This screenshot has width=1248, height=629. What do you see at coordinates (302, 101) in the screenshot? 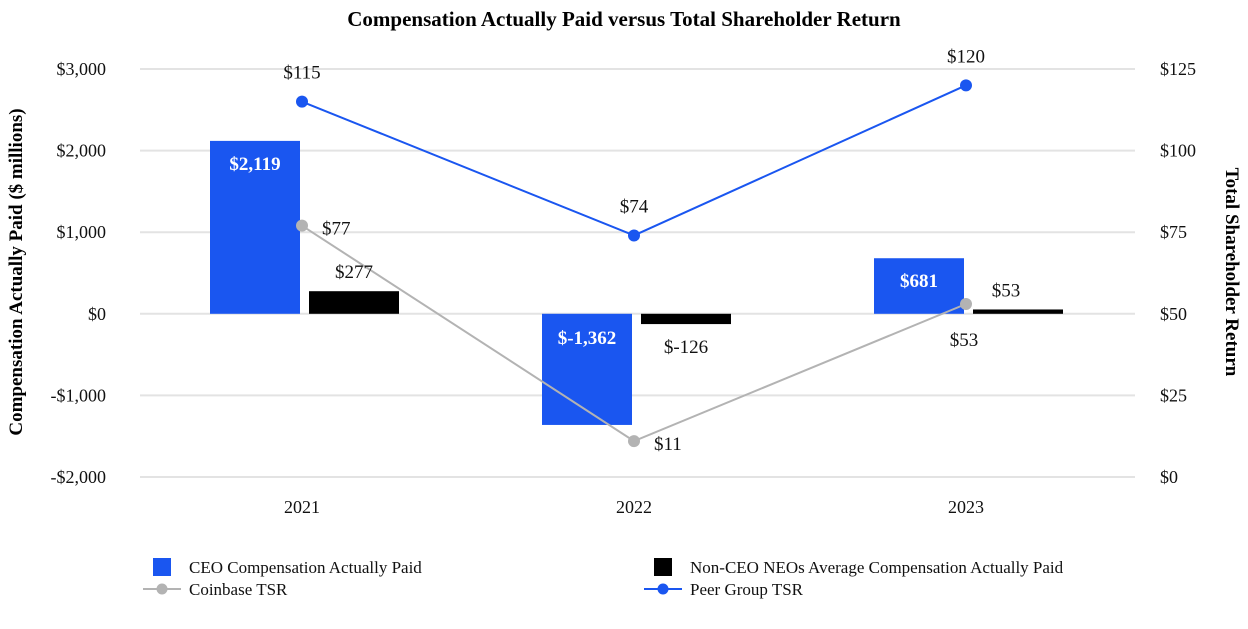
I see `peer-tsr-point-2021` at bounding box center [302, 101].